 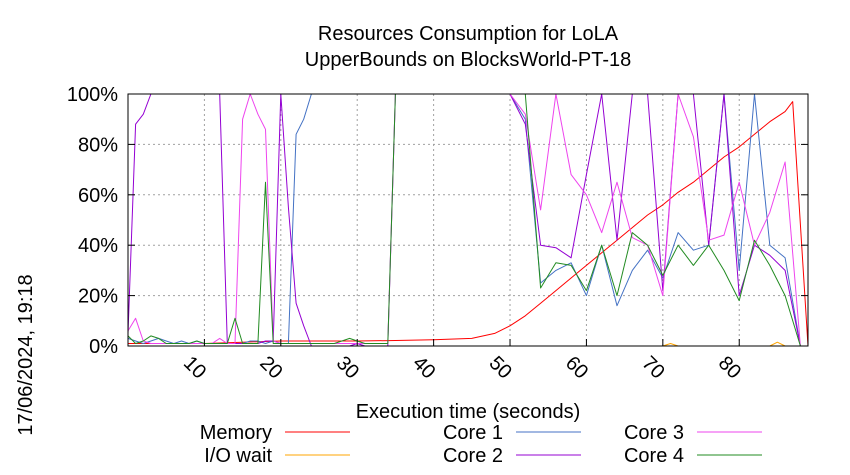 What do you see at coordinates (270, 367) in the screenshot?
I see `x-tick-label: 20` at bounding box center [270, 367].